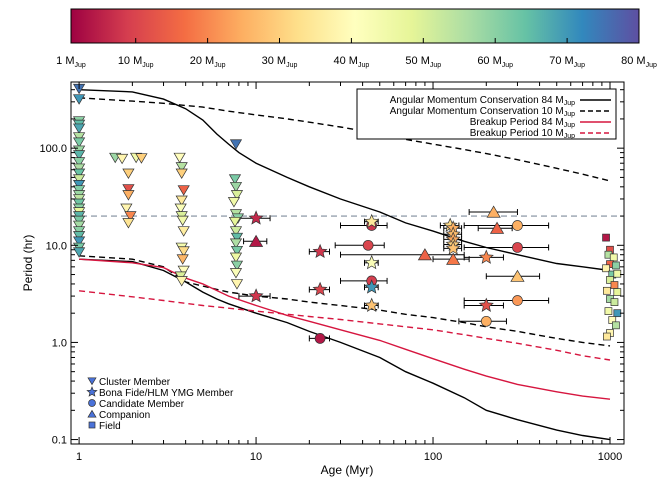 This screenshot has width=665, height=486. I want to click on colorbar-tick-label: 70 MJup, so click(567, 62).